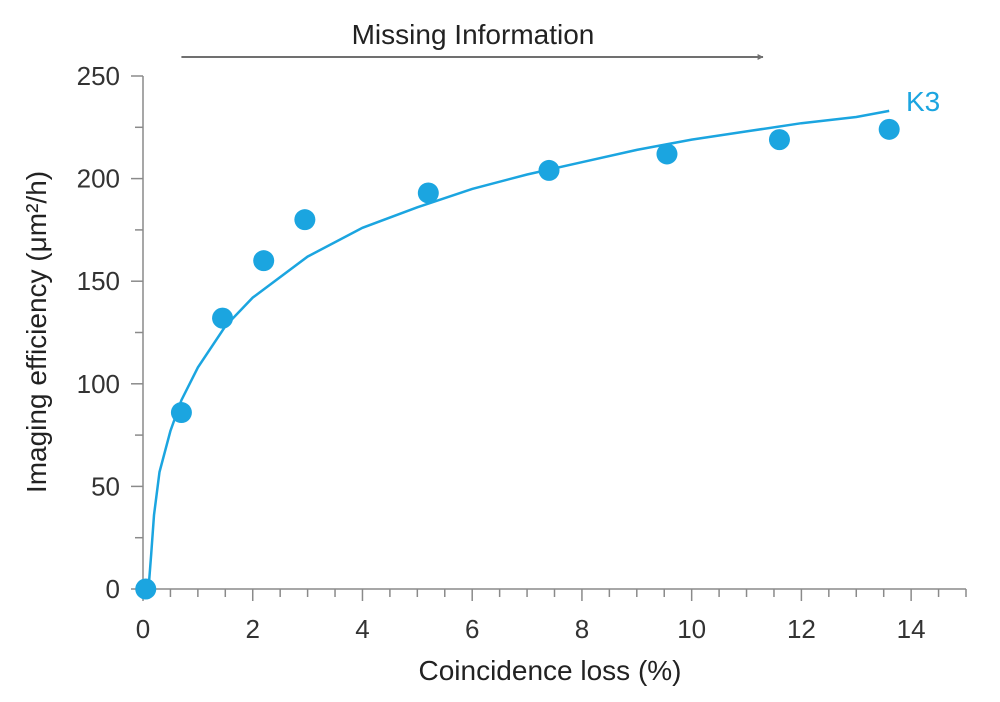 The height and width of the screenshot is (702, 1000). I want to click on x-tick-label: 0, so click(143, 629).